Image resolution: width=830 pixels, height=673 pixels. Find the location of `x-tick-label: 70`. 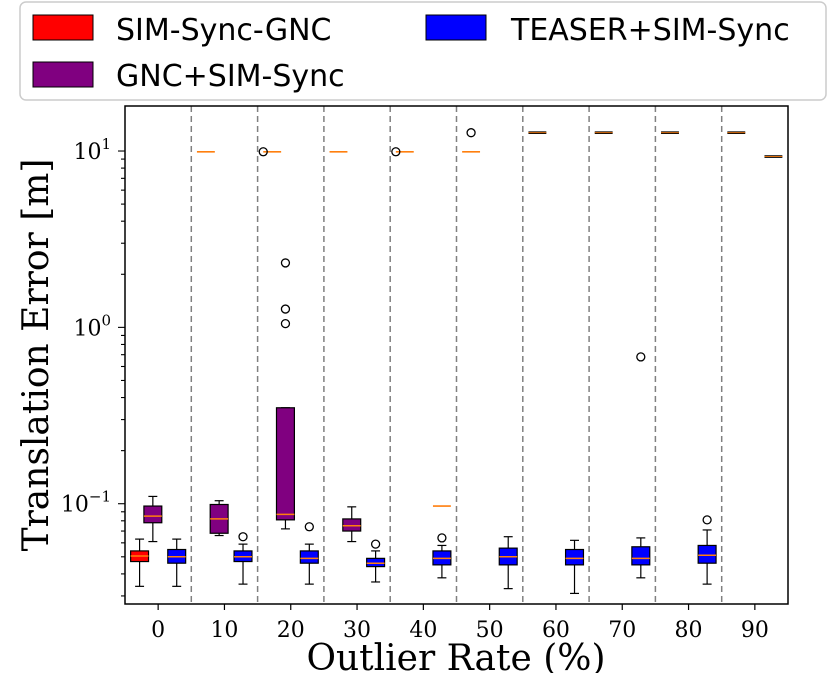

x-tick-label: 70 is located at coordinates (622, 630).